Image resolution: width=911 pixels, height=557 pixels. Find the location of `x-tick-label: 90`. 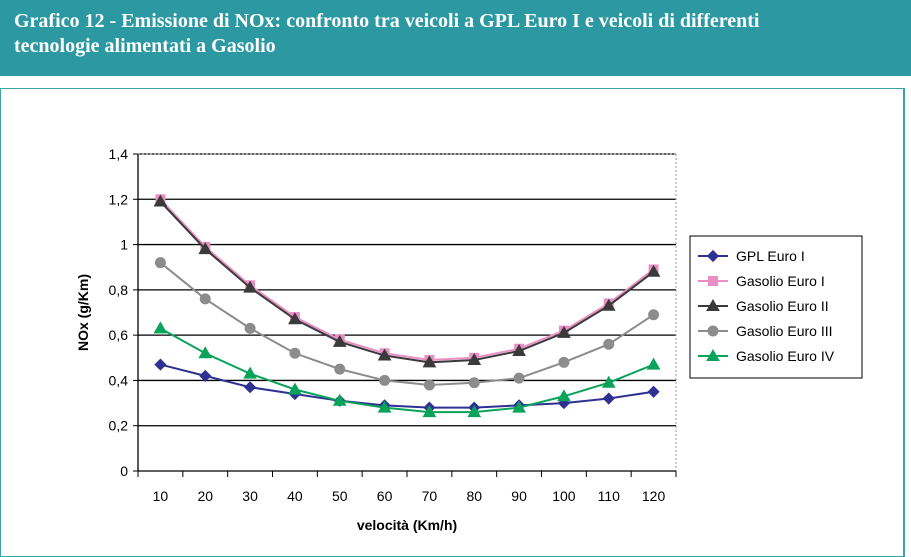

x-tick-label: 90 is located at coordinates (519, 496).